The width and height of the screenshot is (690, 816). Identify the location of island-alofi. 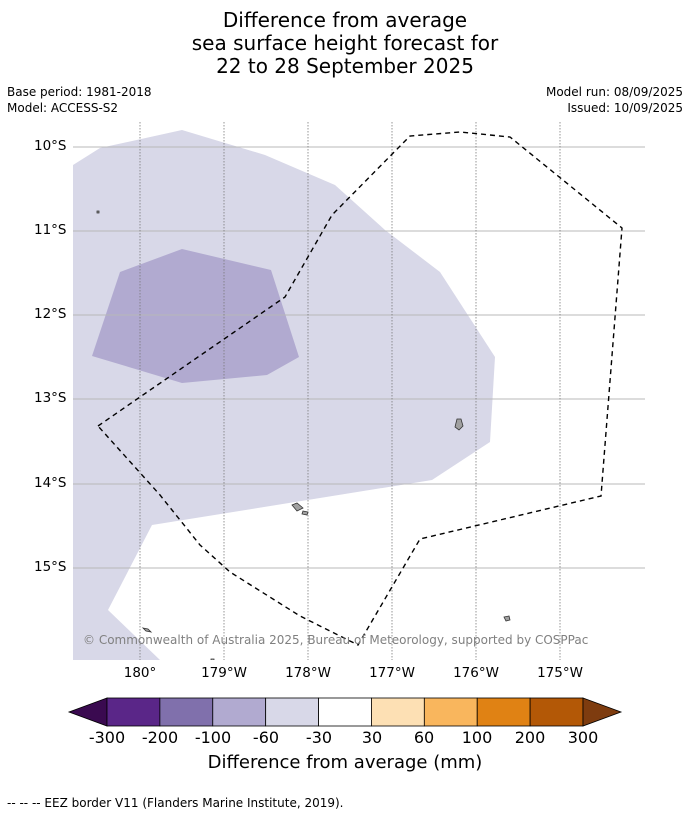
(305, 513).